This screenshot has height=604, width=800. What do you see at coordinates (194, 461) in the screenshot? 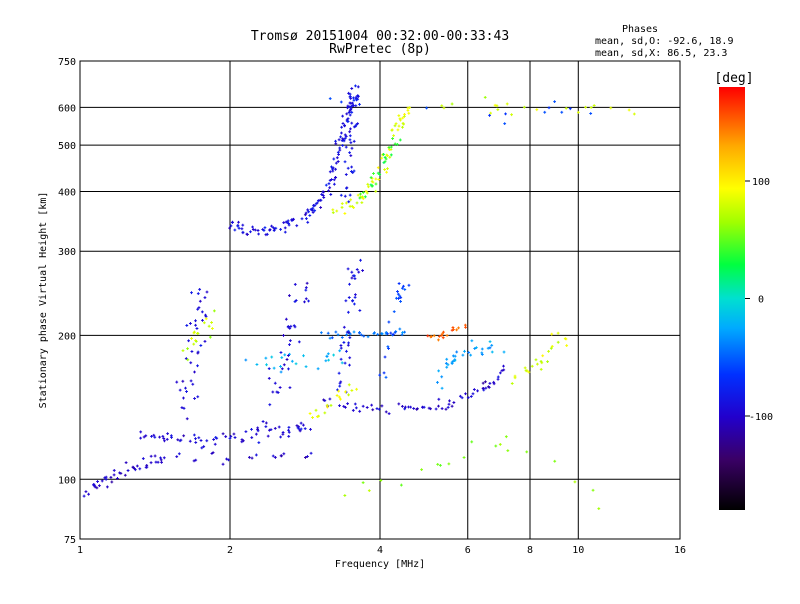
I see `point-low-noise-blue` at bounding box center [194, 461].